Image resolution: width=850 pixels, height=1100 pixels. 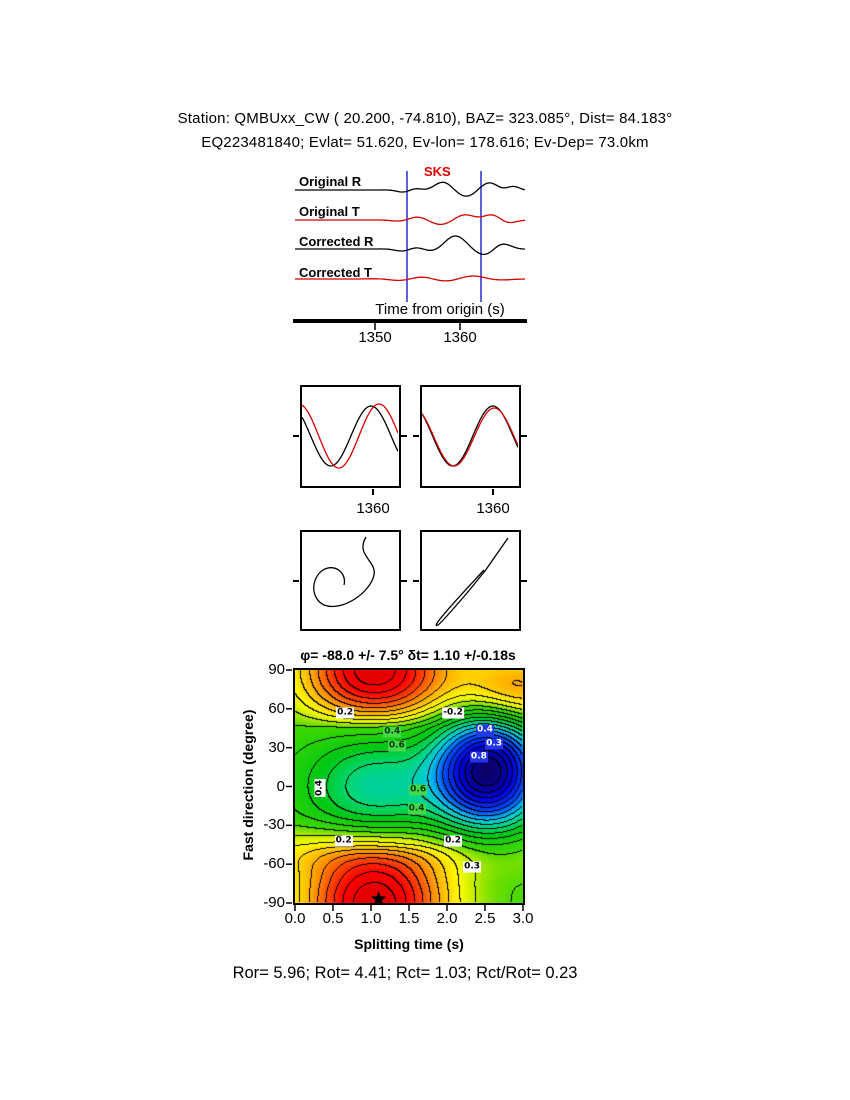 What do you see at coordinates (409, 944) in the screenshot?
I see `contour-xlabel: Splitting time (s)` at bounding box center [409, 944].